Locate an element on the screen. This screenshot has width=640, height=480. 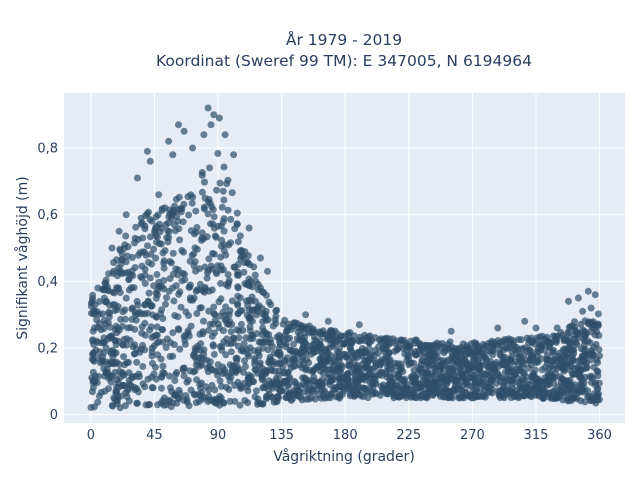
x-tick-label: 0 is located at coordinates (91, 435).